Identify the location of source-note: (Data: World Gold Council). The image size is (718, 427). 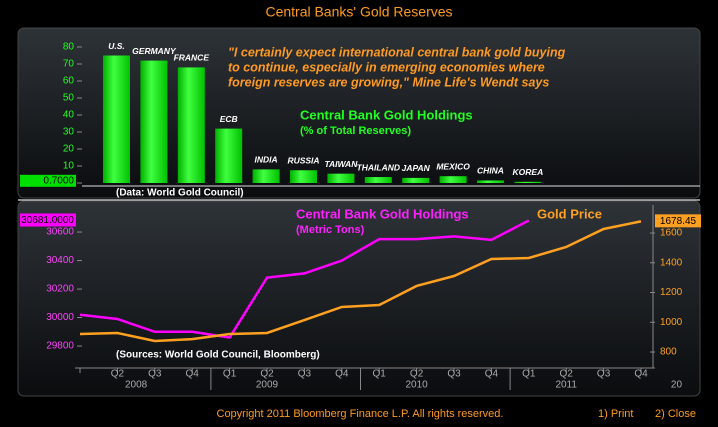
(180, 193).